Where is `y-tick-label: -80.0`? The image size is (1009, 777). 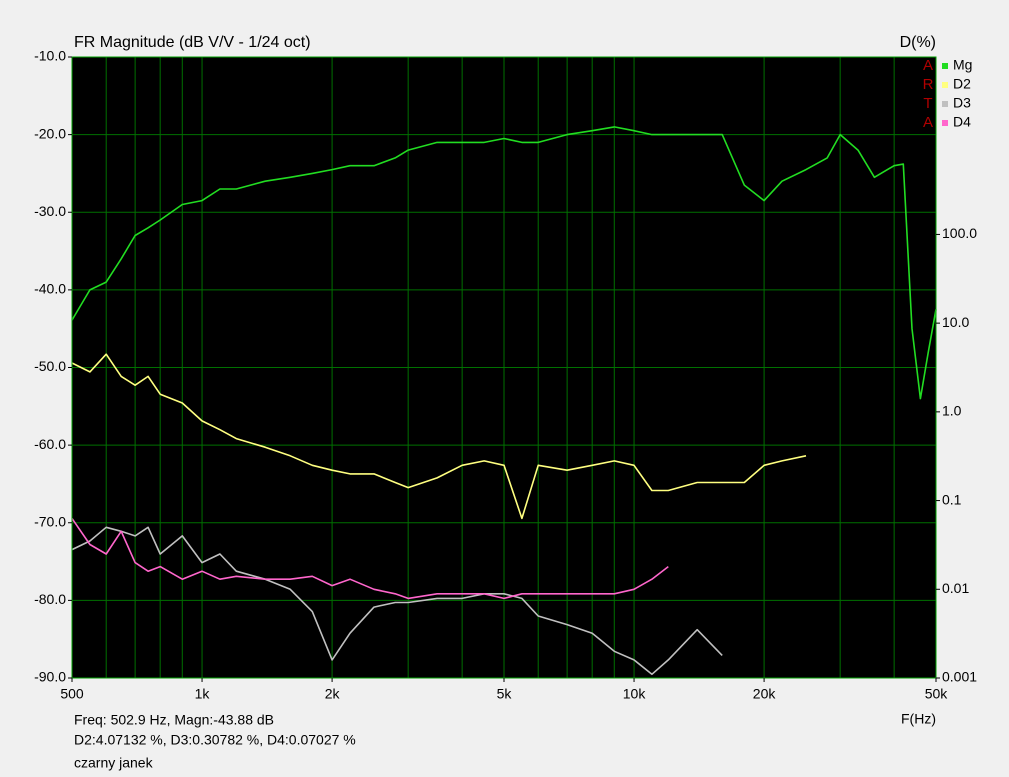
y-tick-label: -80.0 is located at coordinates (50, 599).